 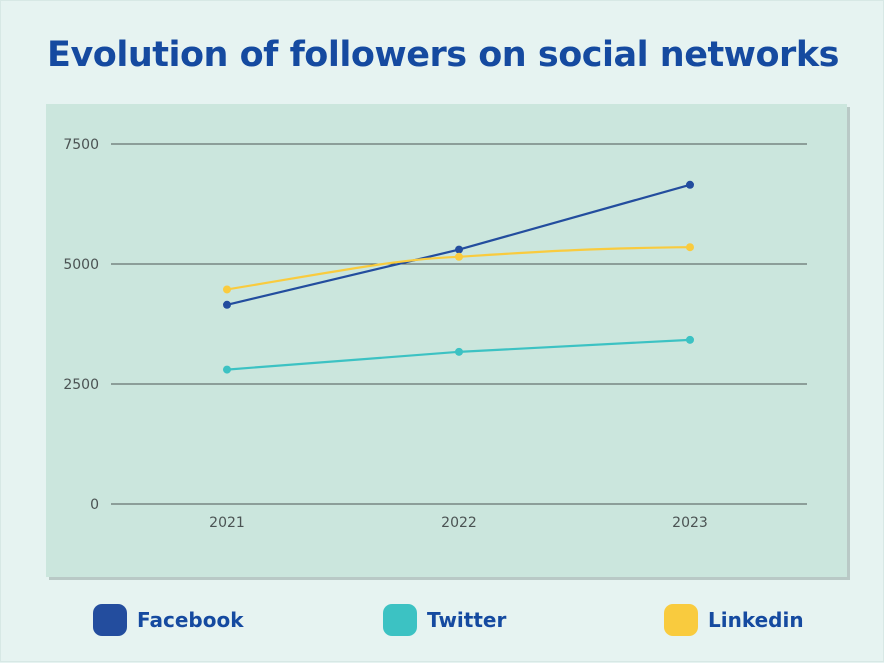 I want to click on y-tick-label-5000: 5000, so click(x=81, y=265).